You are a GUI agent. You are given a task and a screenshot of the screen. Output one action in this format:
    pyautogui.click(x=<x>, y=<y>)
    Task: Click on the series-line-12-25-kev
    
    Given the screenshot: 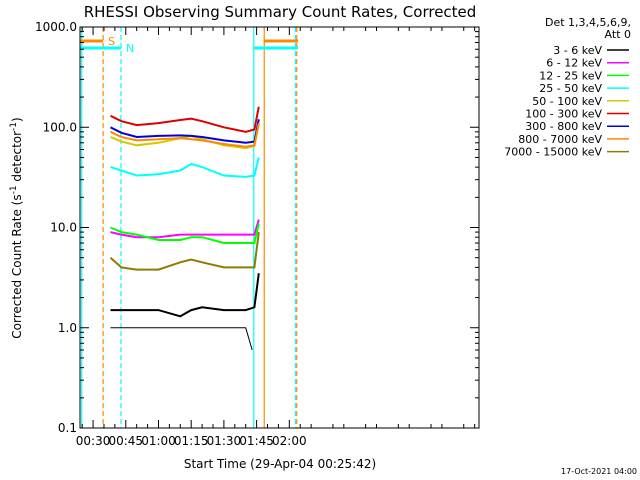 What is the action you would take?
    pyautogui.click(x=185, y=233)
    